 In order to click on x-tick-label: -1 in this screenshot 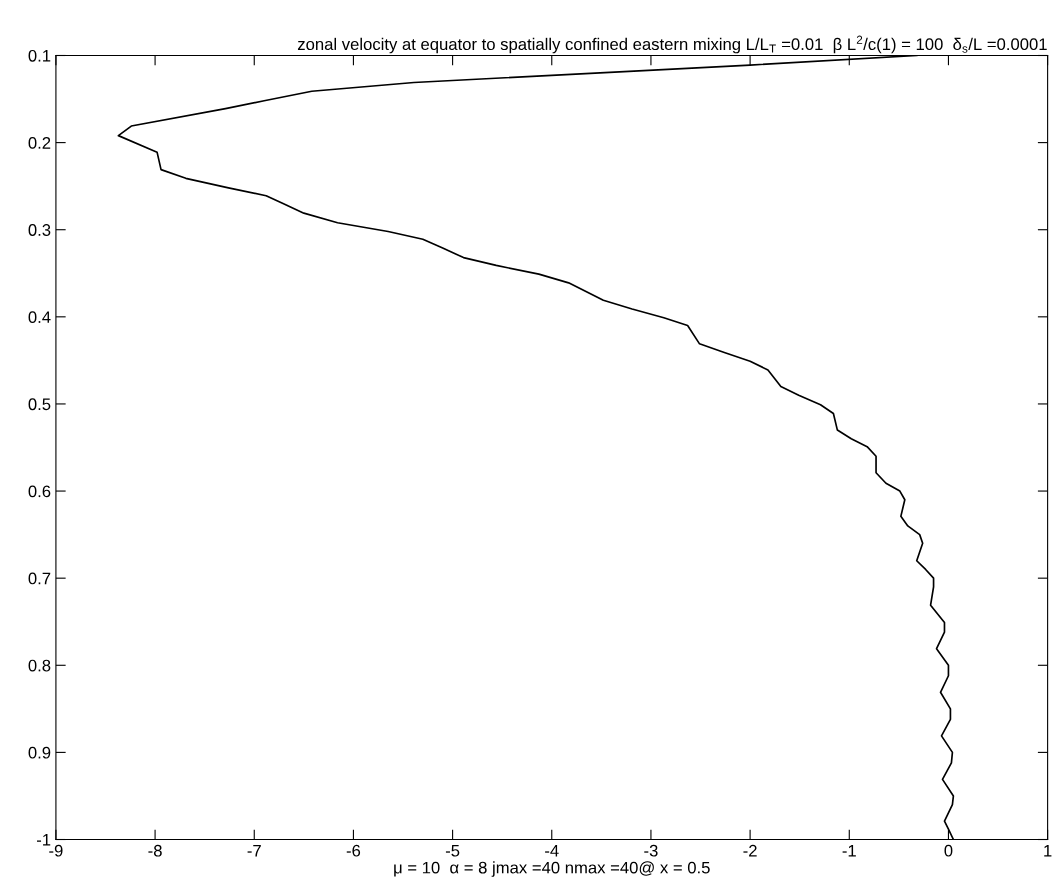, I will do `click(849, 850)`.